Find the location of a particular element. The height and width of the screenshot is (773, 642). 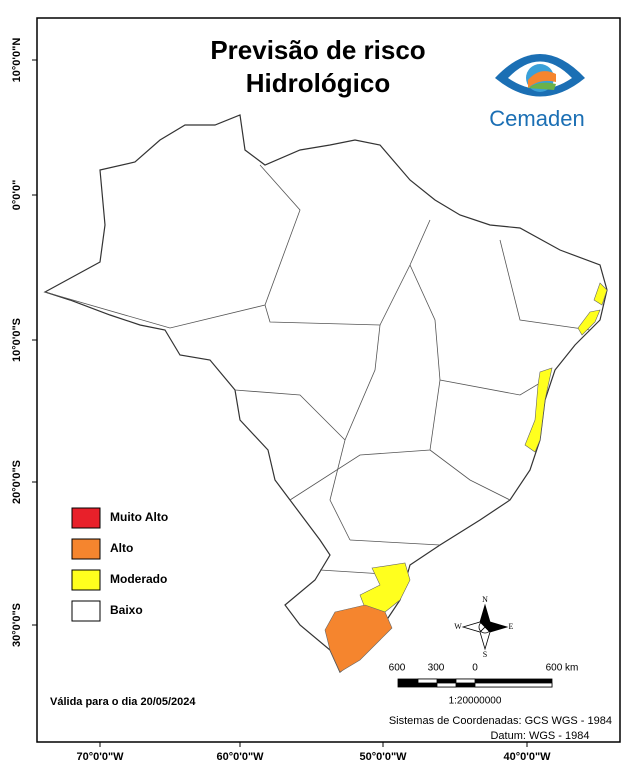

validity-date: Válida para o dia 20/05/2024 is located at coordinates (123, 702).